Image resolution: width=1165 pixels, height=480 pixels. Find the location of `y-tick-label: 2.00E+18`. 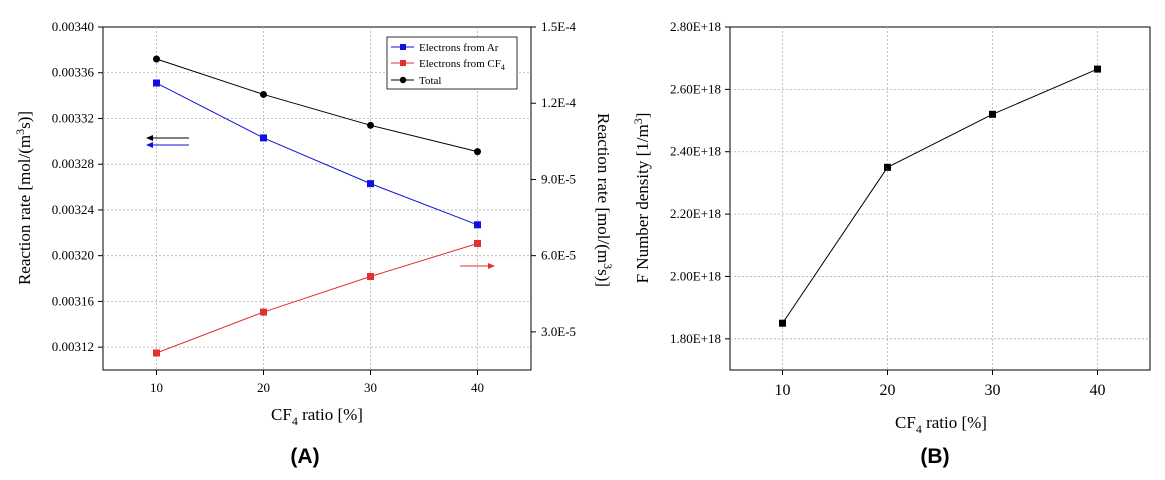

y-tick-label: 2.00E+18 is located at coordinates (695, 275).